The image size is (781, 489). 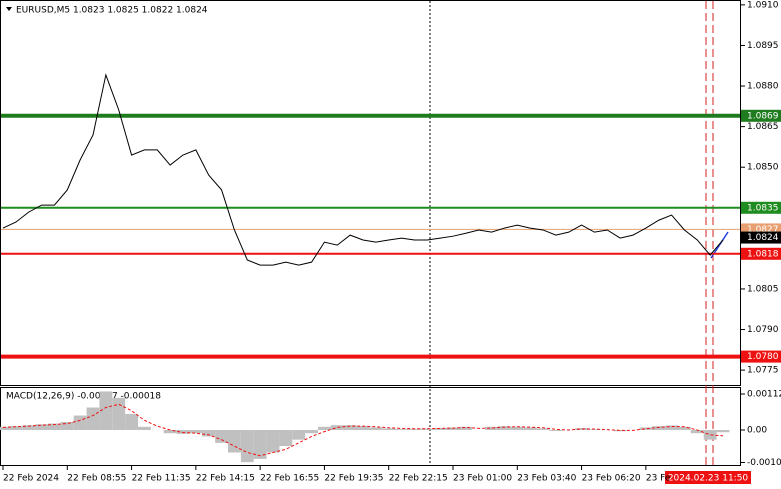 I want to click on macd-y-tick-label: -0.00101, so click(x=764, y=463).